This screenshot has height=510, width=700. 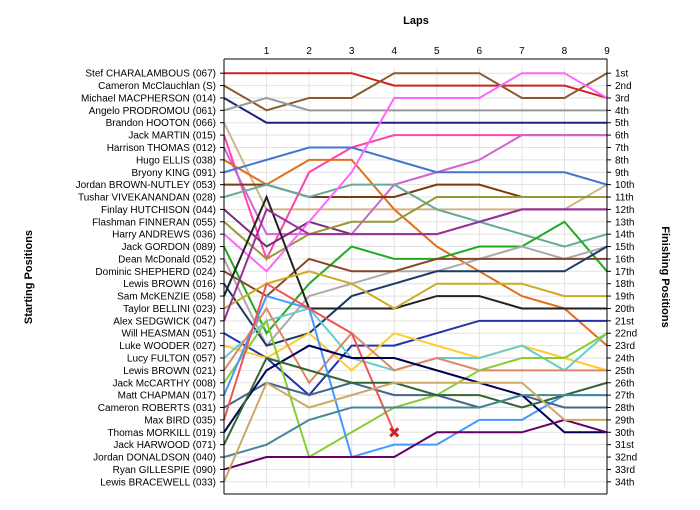 I want to click on y-axis-label-left: Starting Positions, so click(x=29, y=277).